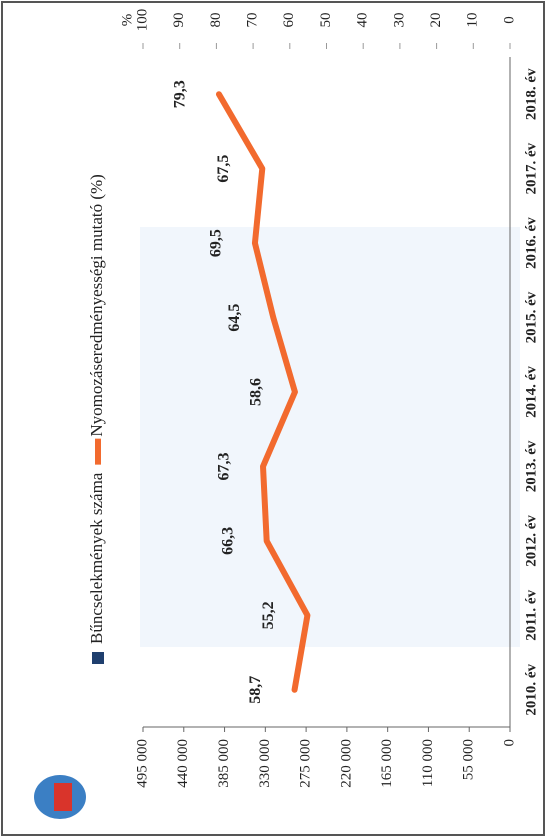 This screenshot has width=546, height=837. What do you see at coordinates (531, 689) in the screenshot?
I see `x-tick-label: 2010. év` at bounding box center [531, 689].